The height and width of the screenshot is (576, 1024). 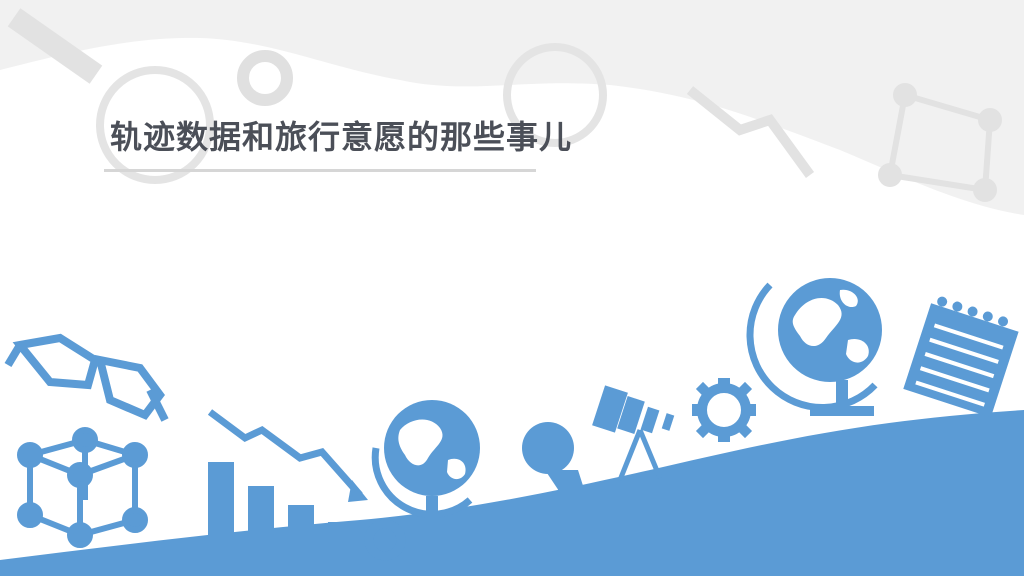 What do you see at coordinates (750, 132) in the screenshot?
I see `watermark-chart-icon` at bounding box center [750, 132].